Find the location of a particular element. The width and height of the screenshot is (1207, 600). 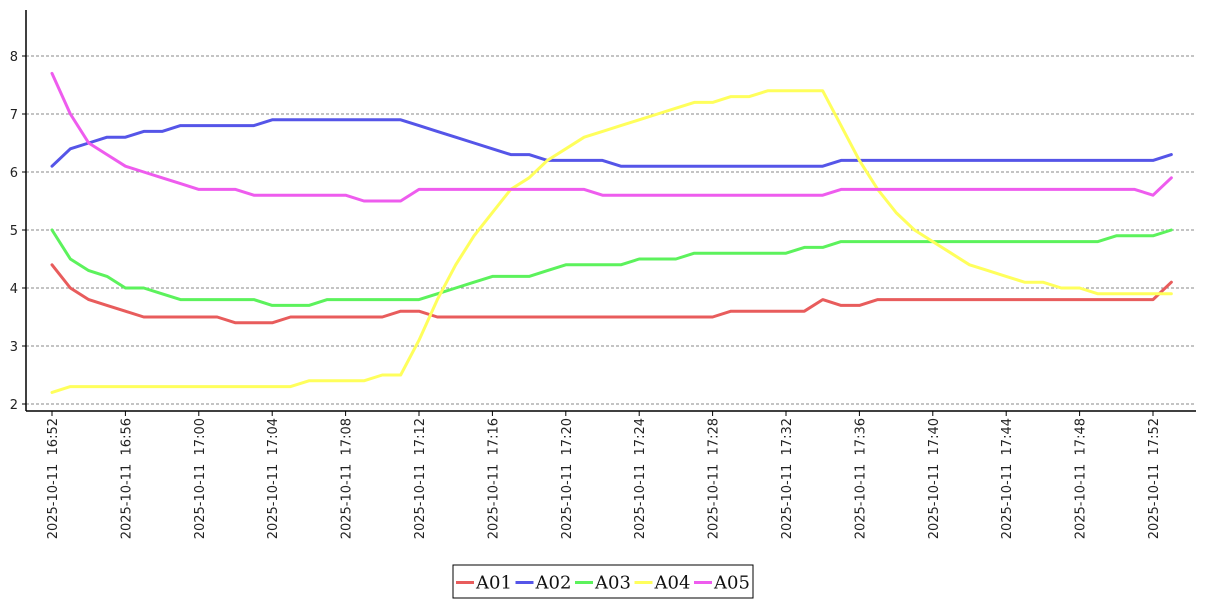

legend-label-a05: A05 is located at coordinates (731, 583).